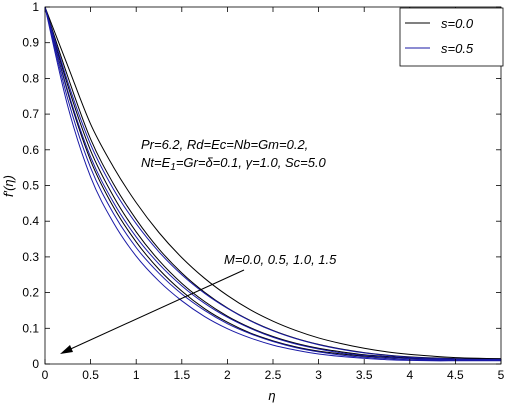  What do you see at coordinates (66, 349) in the screenshot?
I see `trend-arrow-head` at bounding box center [66, 349].